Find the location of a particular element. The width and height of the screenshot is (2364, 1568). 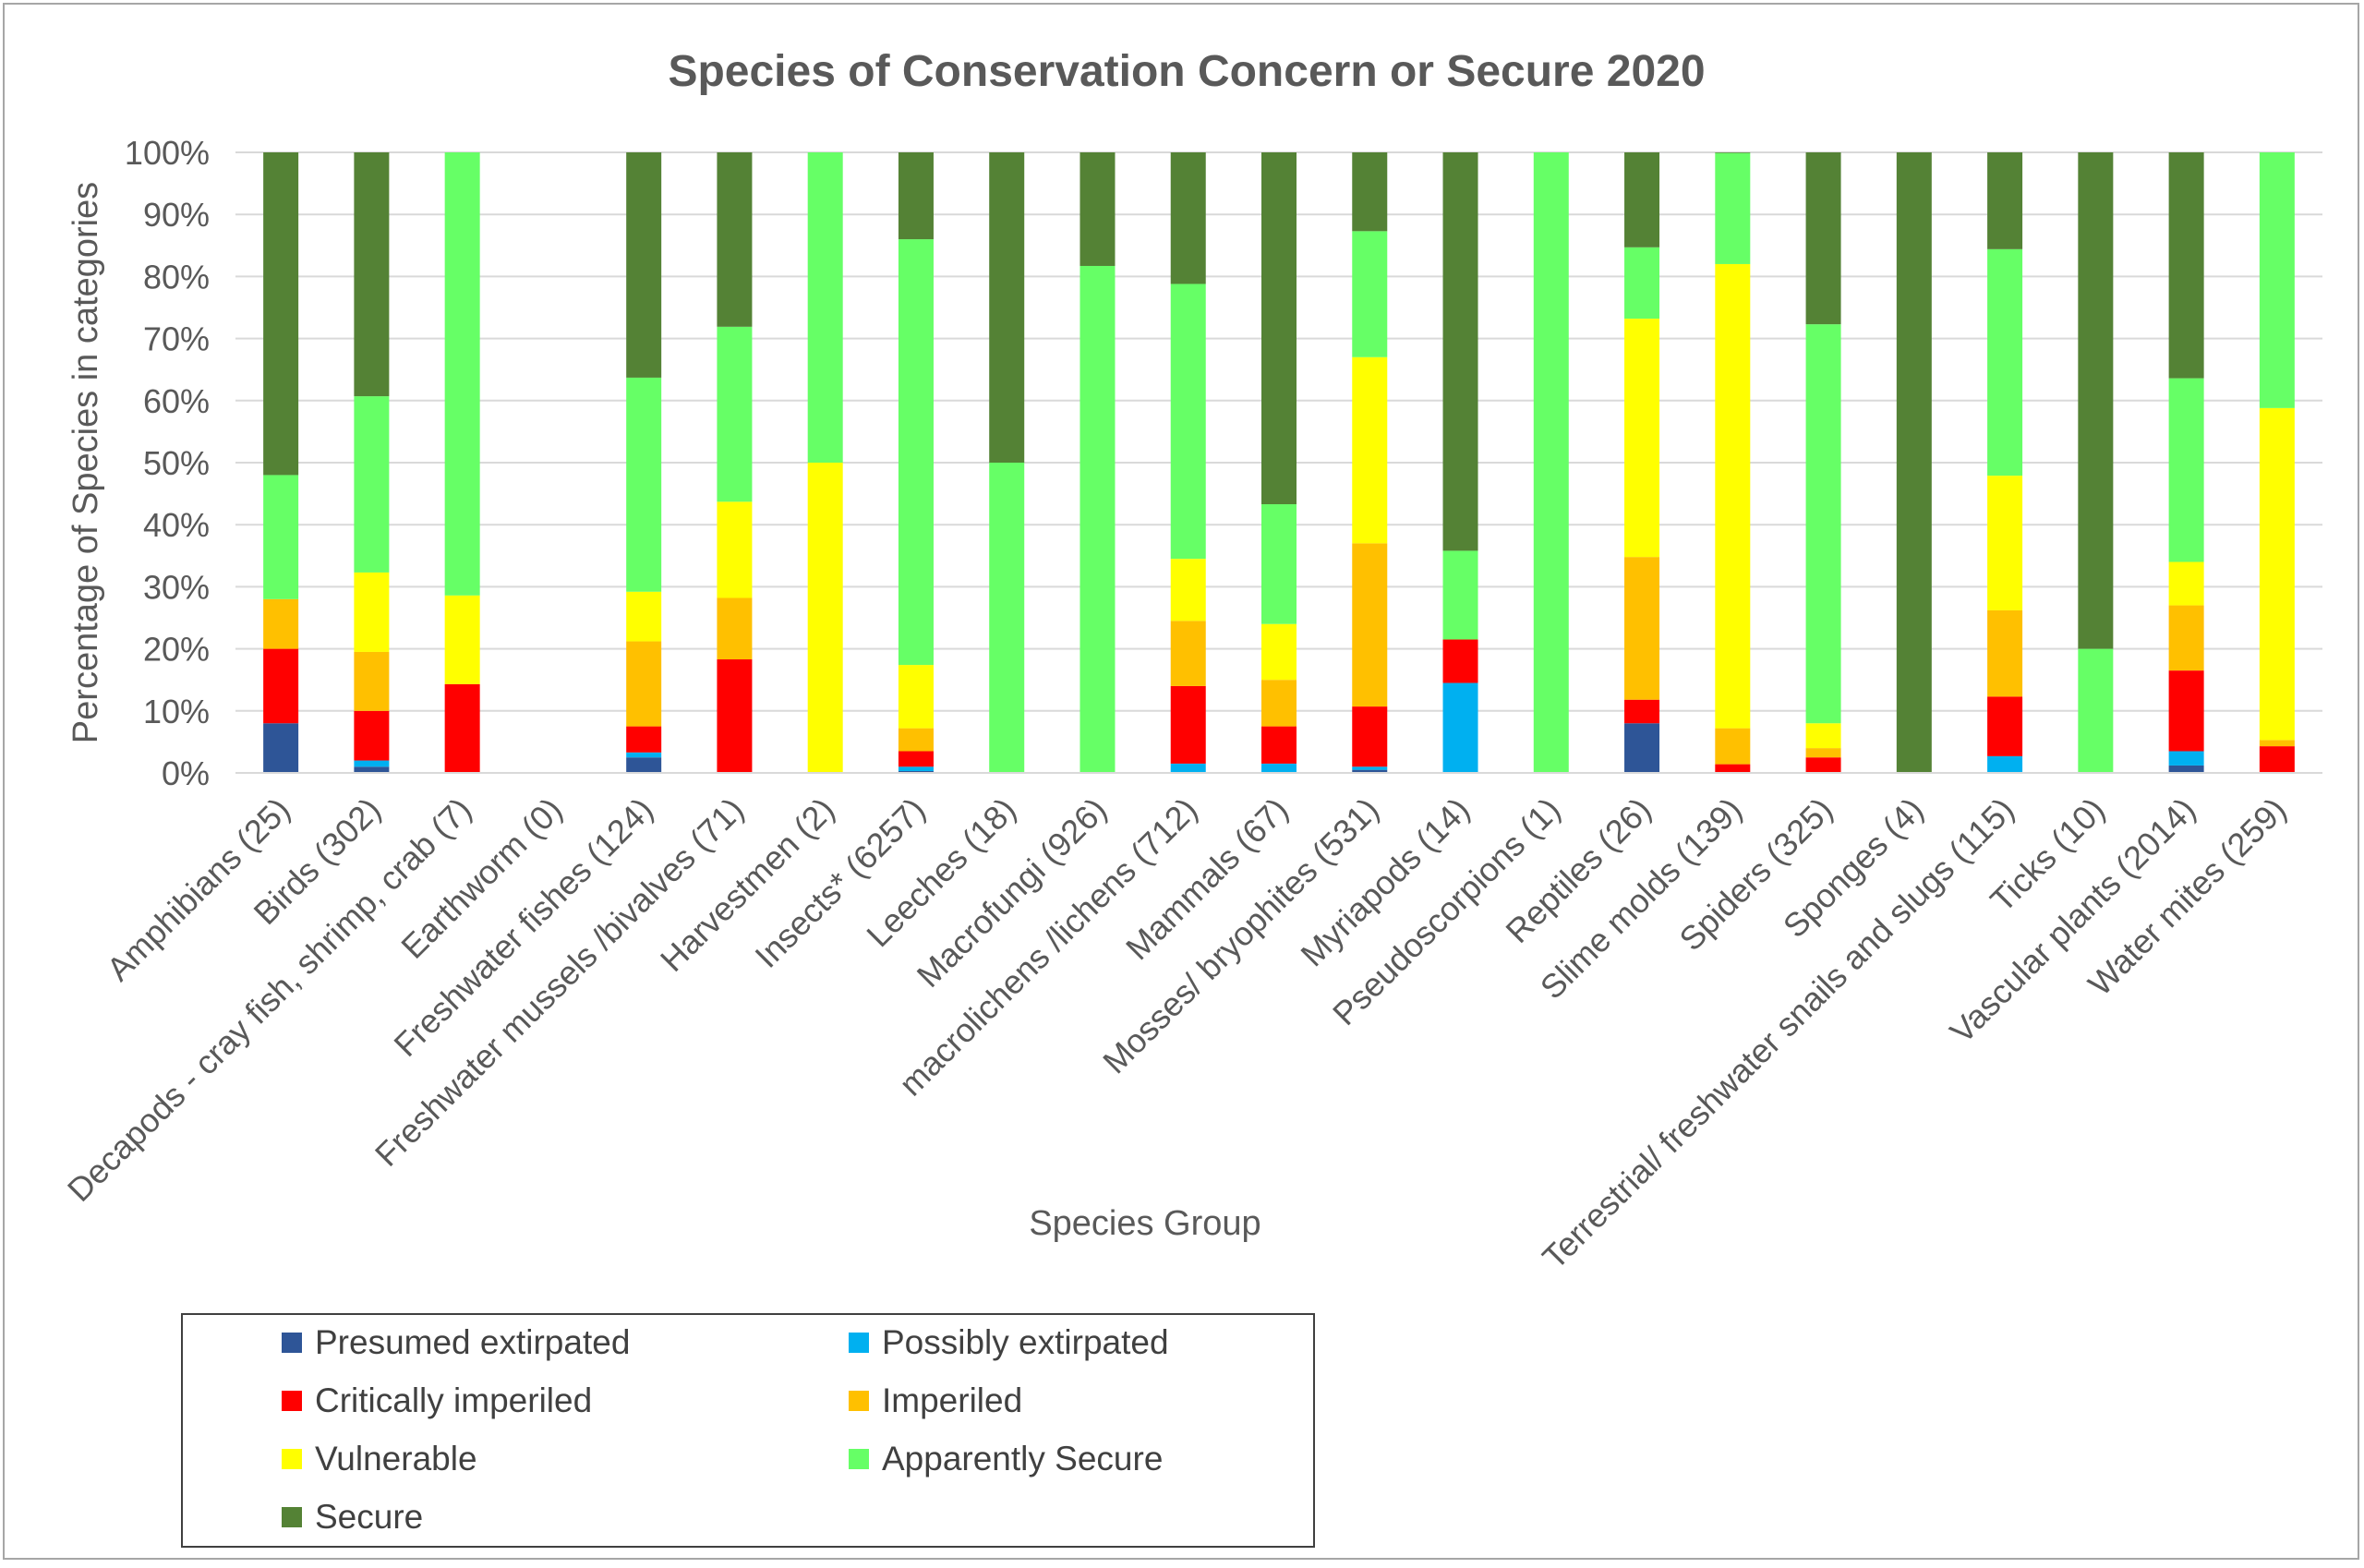

y-axis-ticks: 0% 10% 20% 30% 40% 50% 60% 70% 80% 90% 100% is located at coordinates (167, 463).